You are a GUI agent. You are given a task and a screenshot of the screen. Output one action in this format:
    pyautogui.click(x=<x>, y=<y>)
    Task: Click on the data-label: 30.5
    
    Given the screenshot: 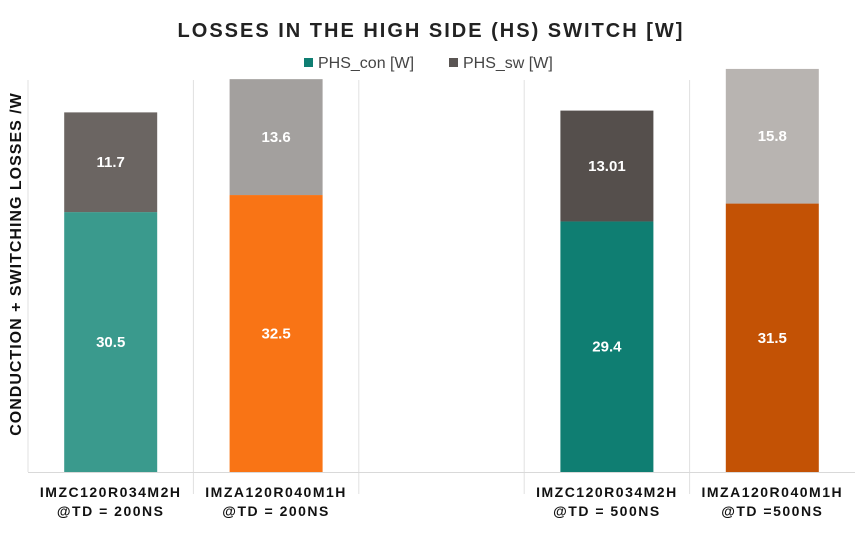 What is the action you would take?
    pyautogui.click(x=110, y=342)
    